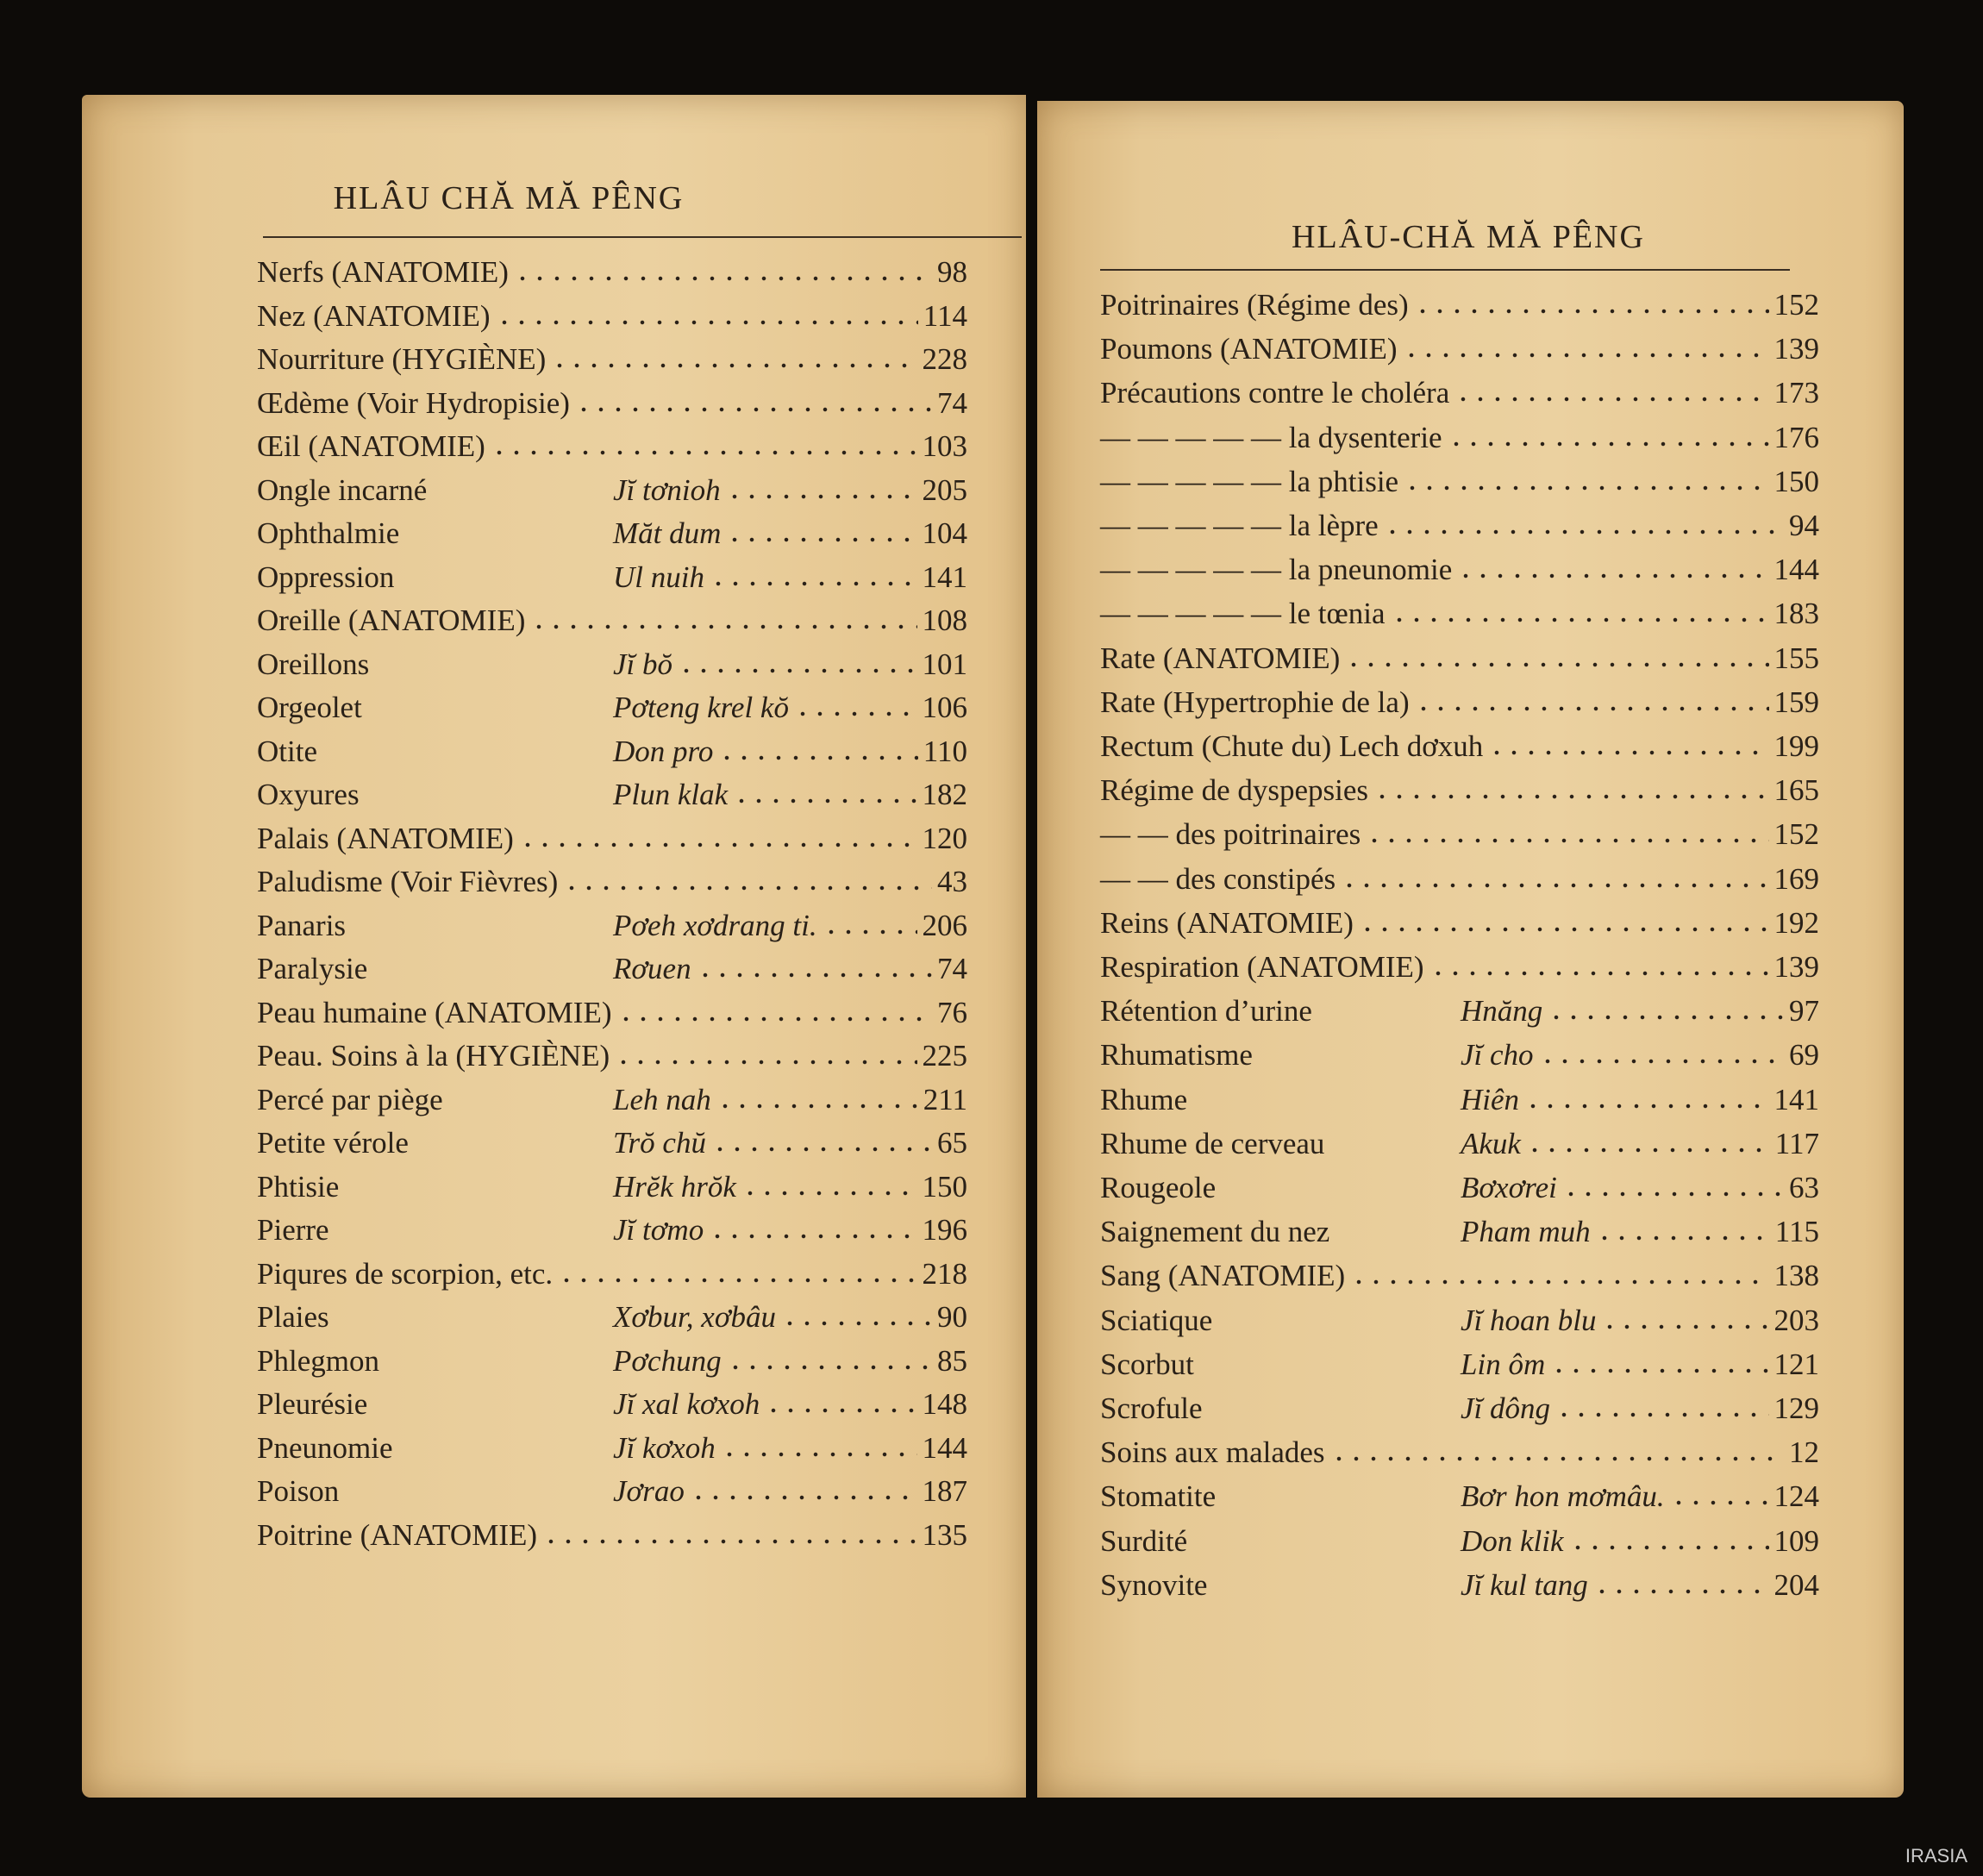 Image resolution: width=1983 pixels, height=1876 pixels. What do you see at coordinates (952, 881) in the screenshot?
I see `page-number: 43` at bounding box center [952, 881].